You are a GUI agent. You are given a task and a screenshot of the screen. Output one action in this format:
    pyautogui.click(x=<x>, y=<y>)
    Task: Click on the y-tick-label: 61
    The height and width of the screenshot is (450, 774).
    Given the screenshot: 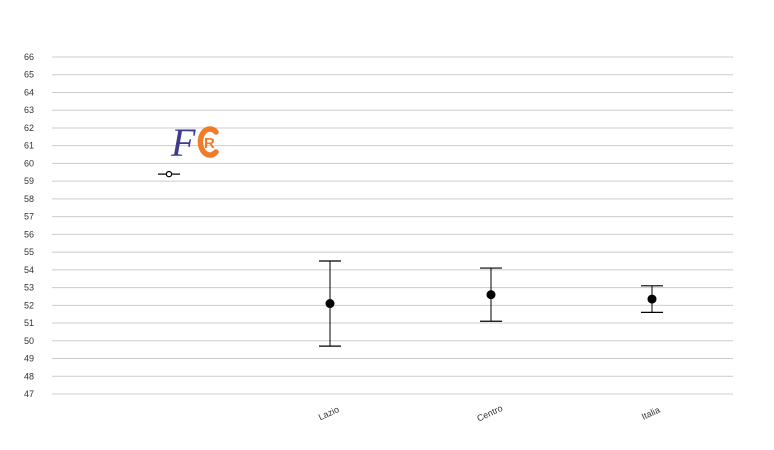 What is the action you would take?
    pyautogui.click(x=29, y=146)
    